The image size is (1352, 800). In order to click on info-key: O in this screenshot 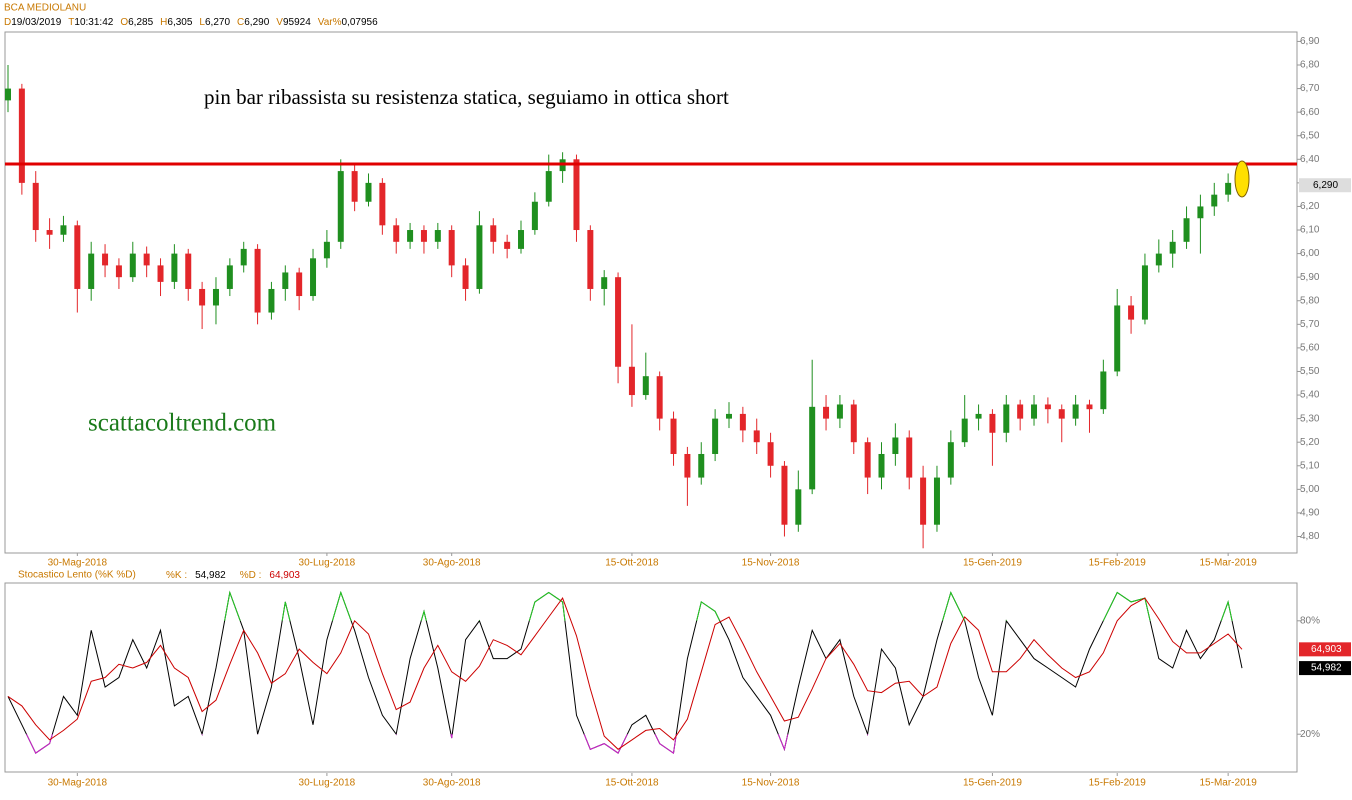, I will do `click(124, 22)`.